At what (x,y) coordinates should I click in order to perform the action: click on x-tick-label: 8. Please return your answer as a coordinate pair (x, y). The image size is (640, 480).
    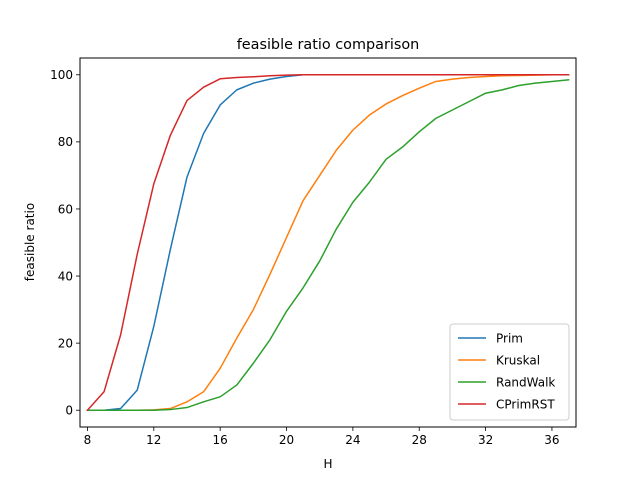
    Looking at the image, I should click on (88, 440).